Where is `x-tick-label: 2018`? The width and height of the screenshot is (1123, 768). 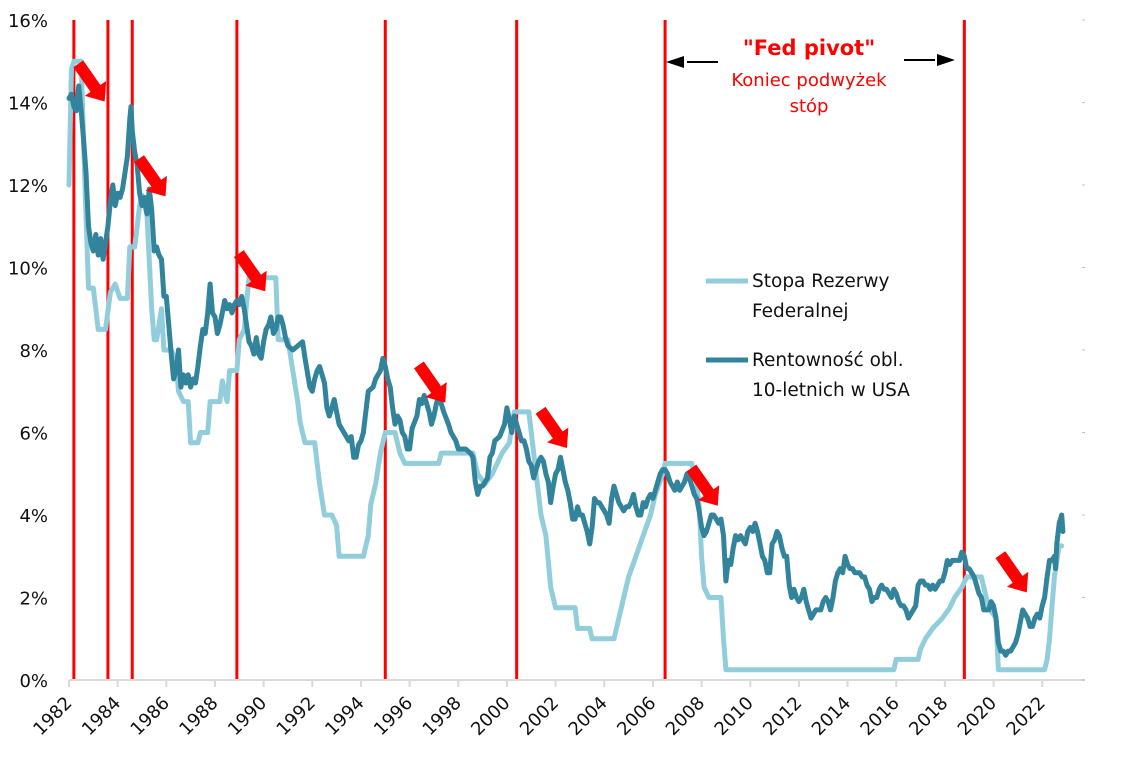 x-tick-label: 2018 is located at coordinates (928, 716).